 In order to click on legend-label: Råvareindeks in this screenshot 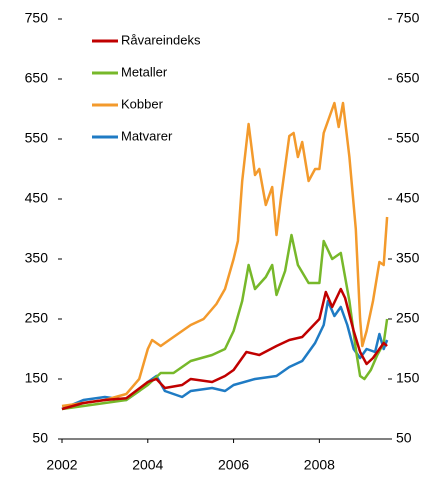, I will do `click(161, 39)`.